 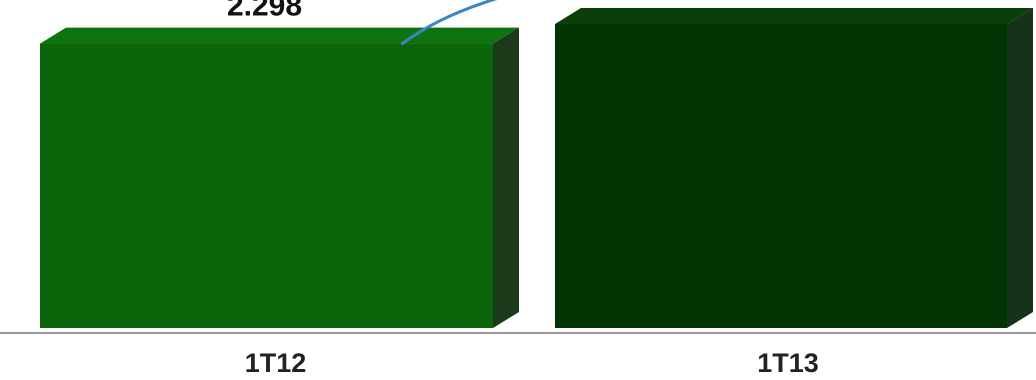 I want to click on bar-top-1t13, so click(x=794, y=16).